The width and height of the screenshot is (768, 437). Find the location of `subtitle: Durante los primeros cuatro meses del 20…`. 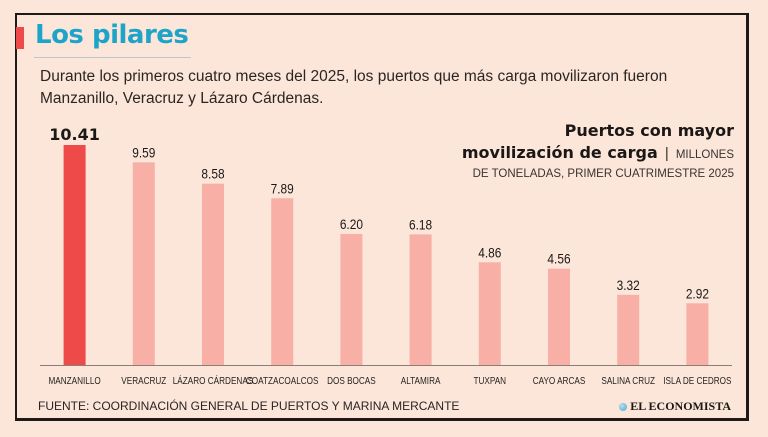

subtitle: Durante los primeros cuatro meses del 20… is located at coordinates (354, 87).